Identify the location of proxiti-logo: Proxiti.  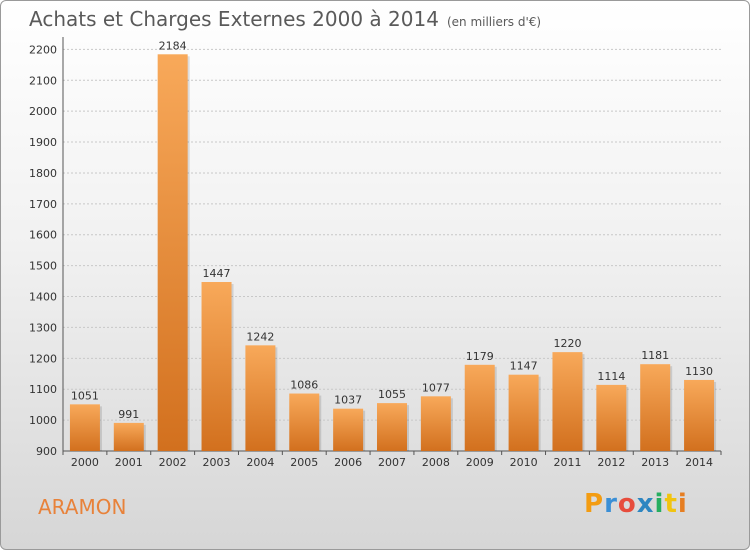
(636, 504).